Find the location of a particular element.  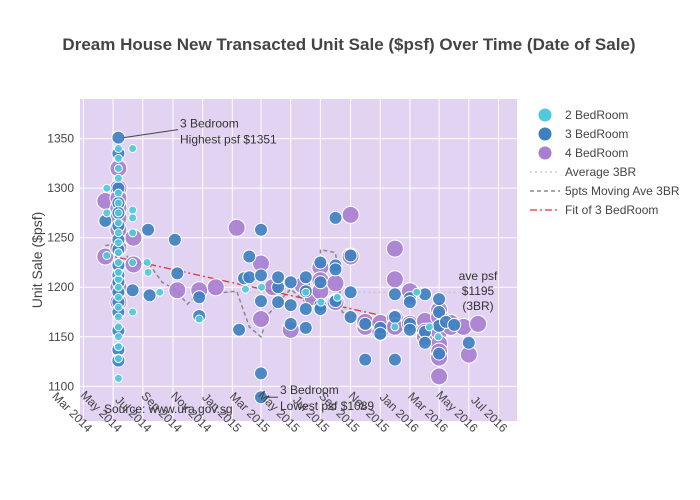

y-tick-label: 1150 is located at coordinates (61, 337).